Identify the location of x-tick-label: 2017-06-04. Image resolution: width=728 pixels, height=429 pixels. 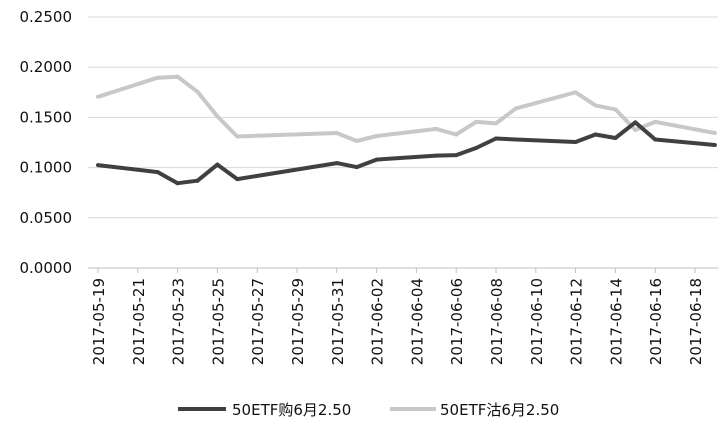
(417, 321).